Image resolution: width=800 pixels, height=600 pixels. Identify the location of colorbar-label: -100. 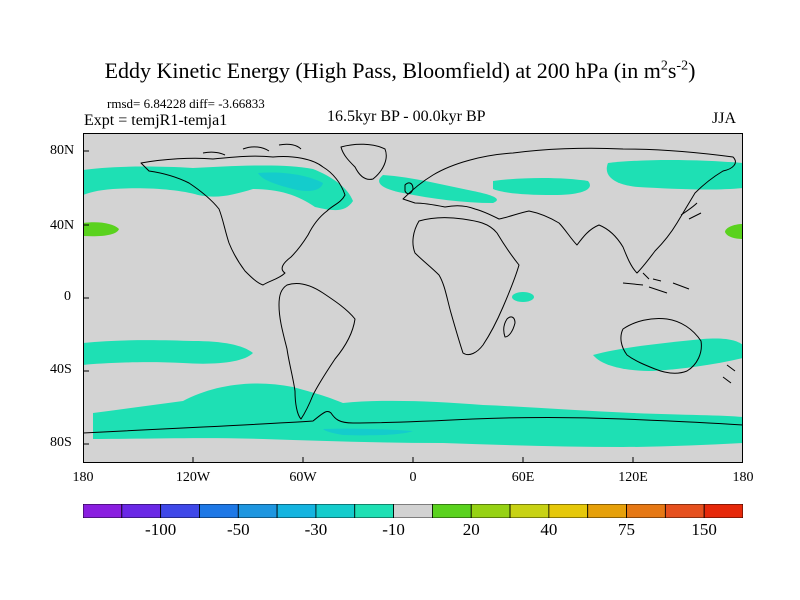
(161, 529).